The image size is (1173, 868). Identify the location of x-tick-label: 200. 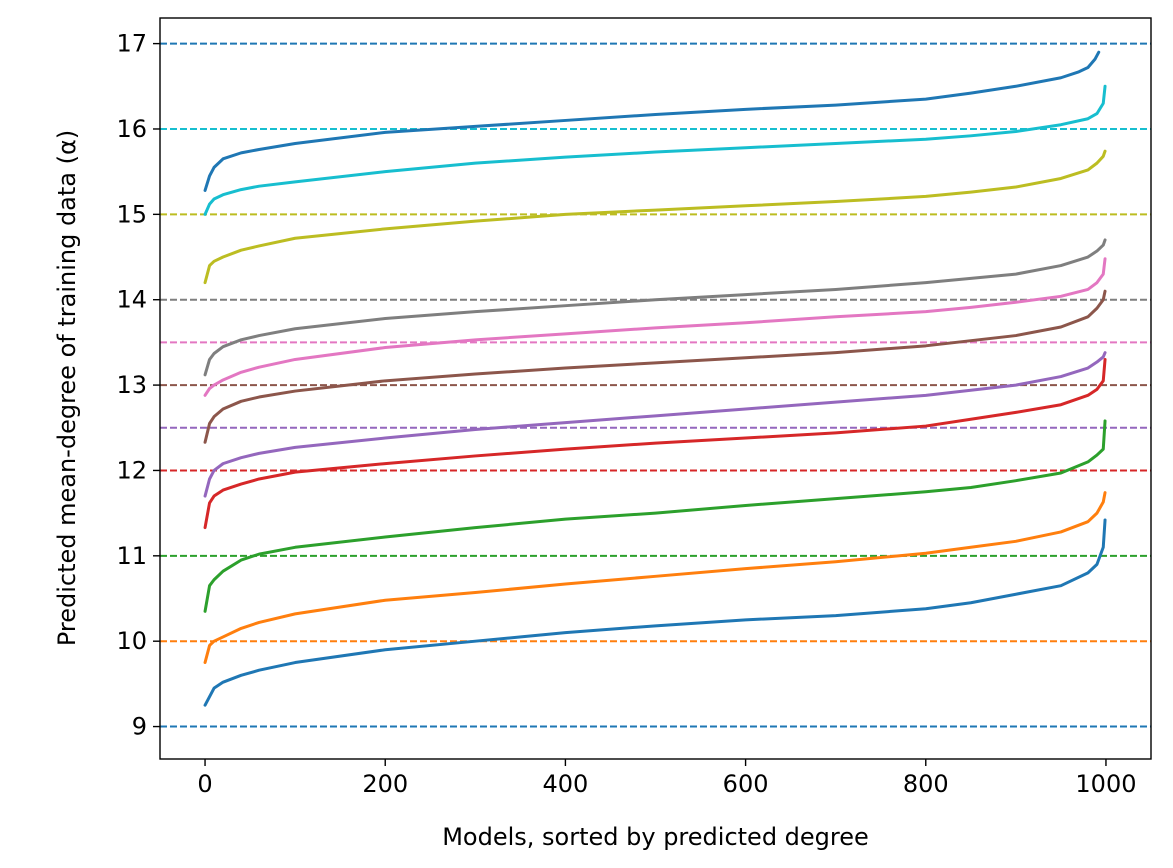
(385, 784).